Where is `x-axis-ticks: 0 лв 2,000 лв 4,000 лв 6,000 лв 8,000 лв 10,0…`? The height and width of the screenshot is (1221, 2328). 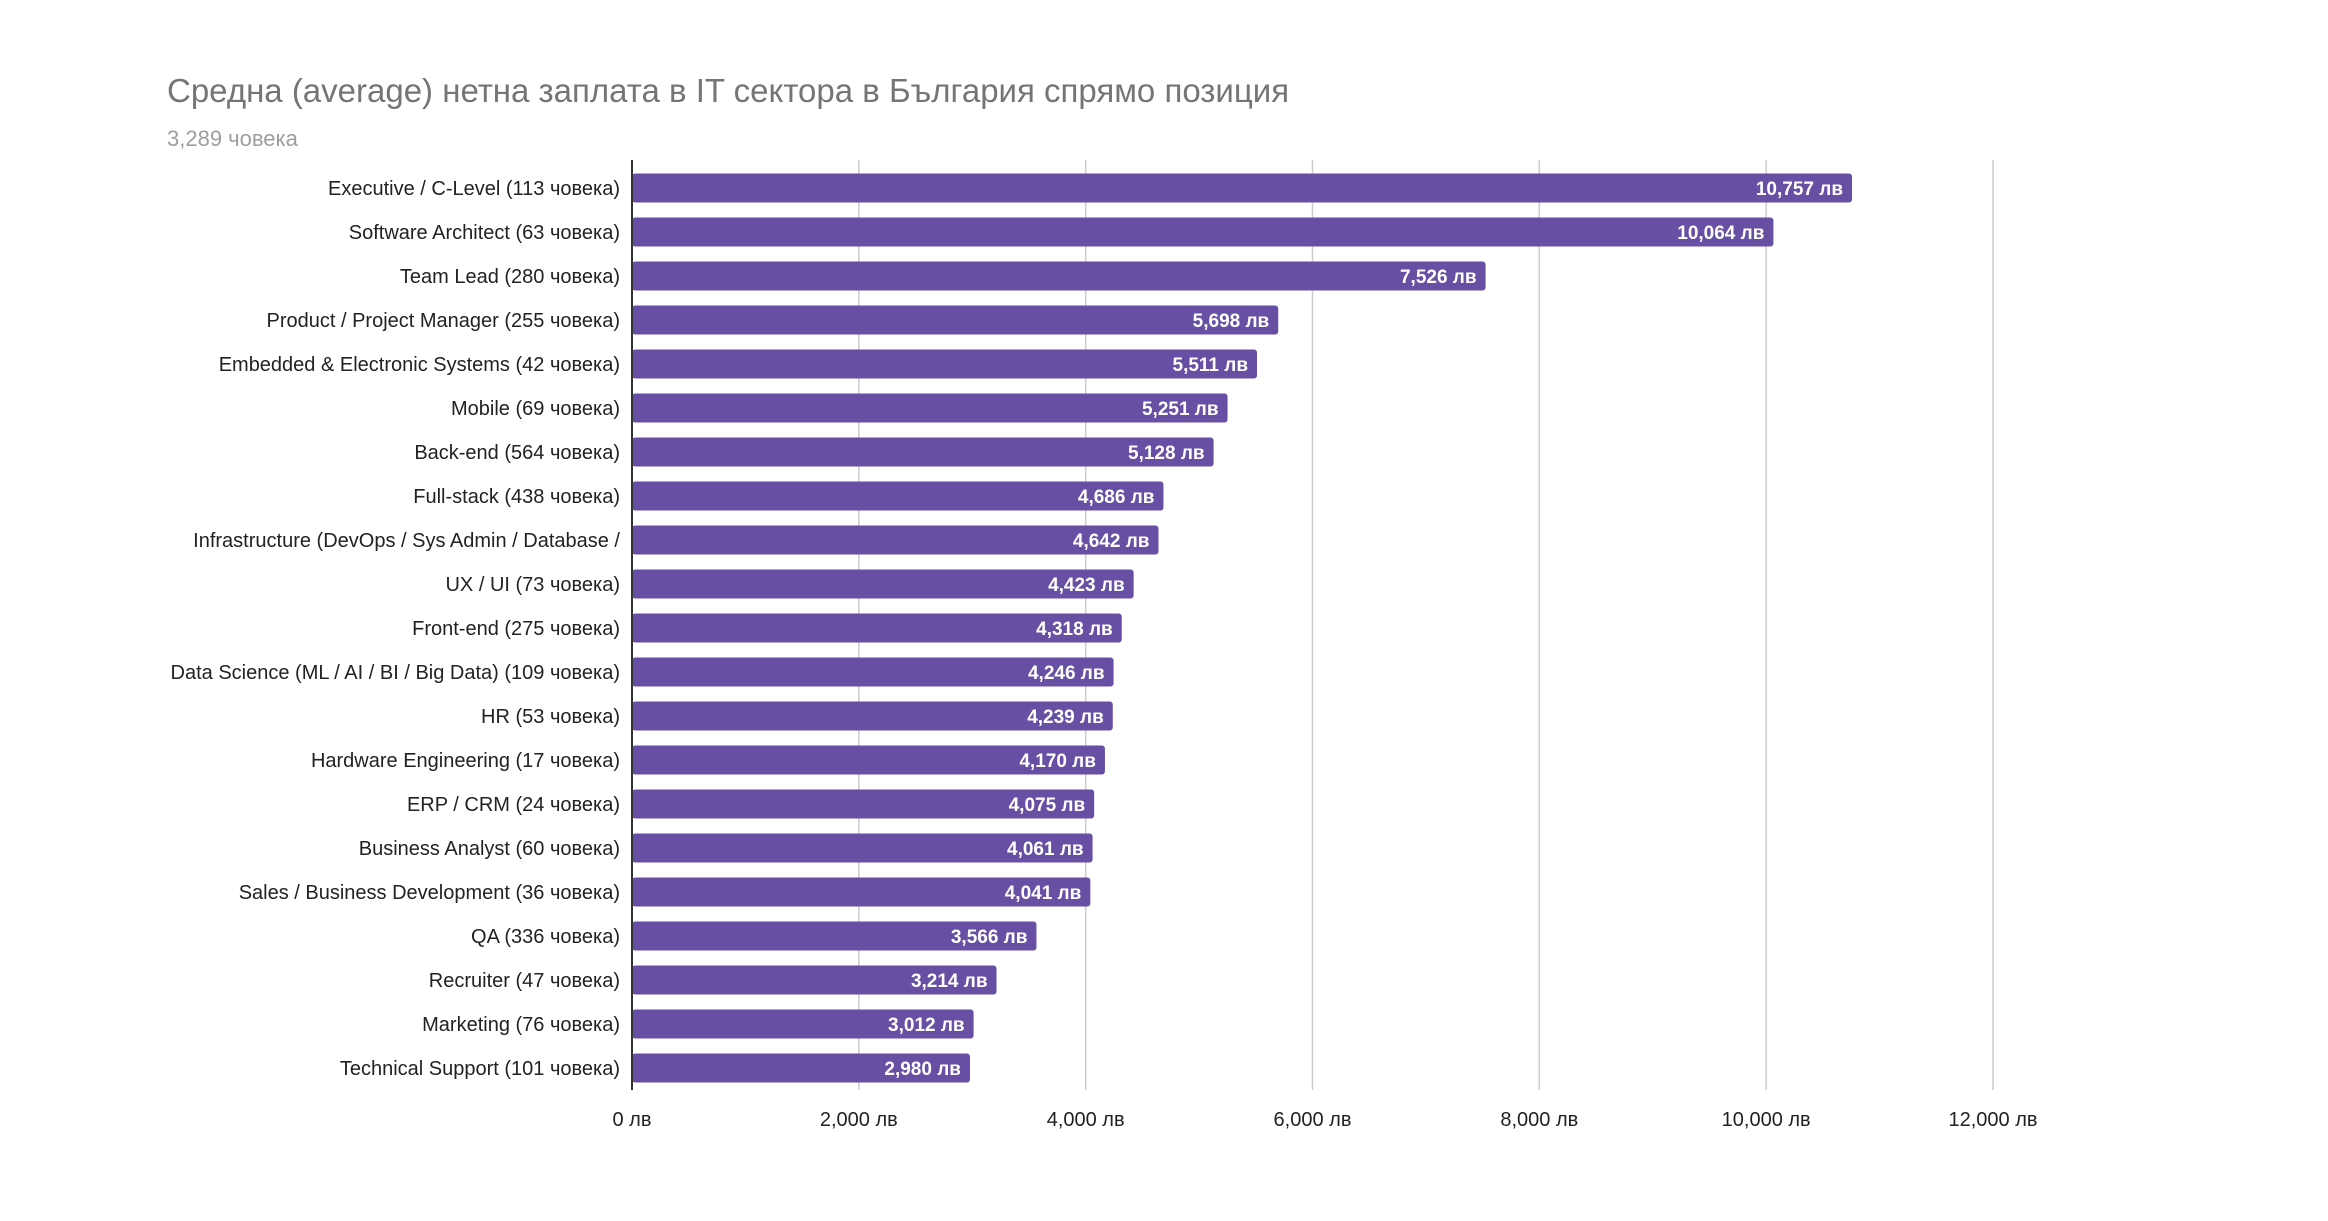 x-axis-ticks: 0 лв 2,000 лв 4,000 лв 6,000 лв 8,000 лв 10,0… is located at coordinates (1325, 1120).